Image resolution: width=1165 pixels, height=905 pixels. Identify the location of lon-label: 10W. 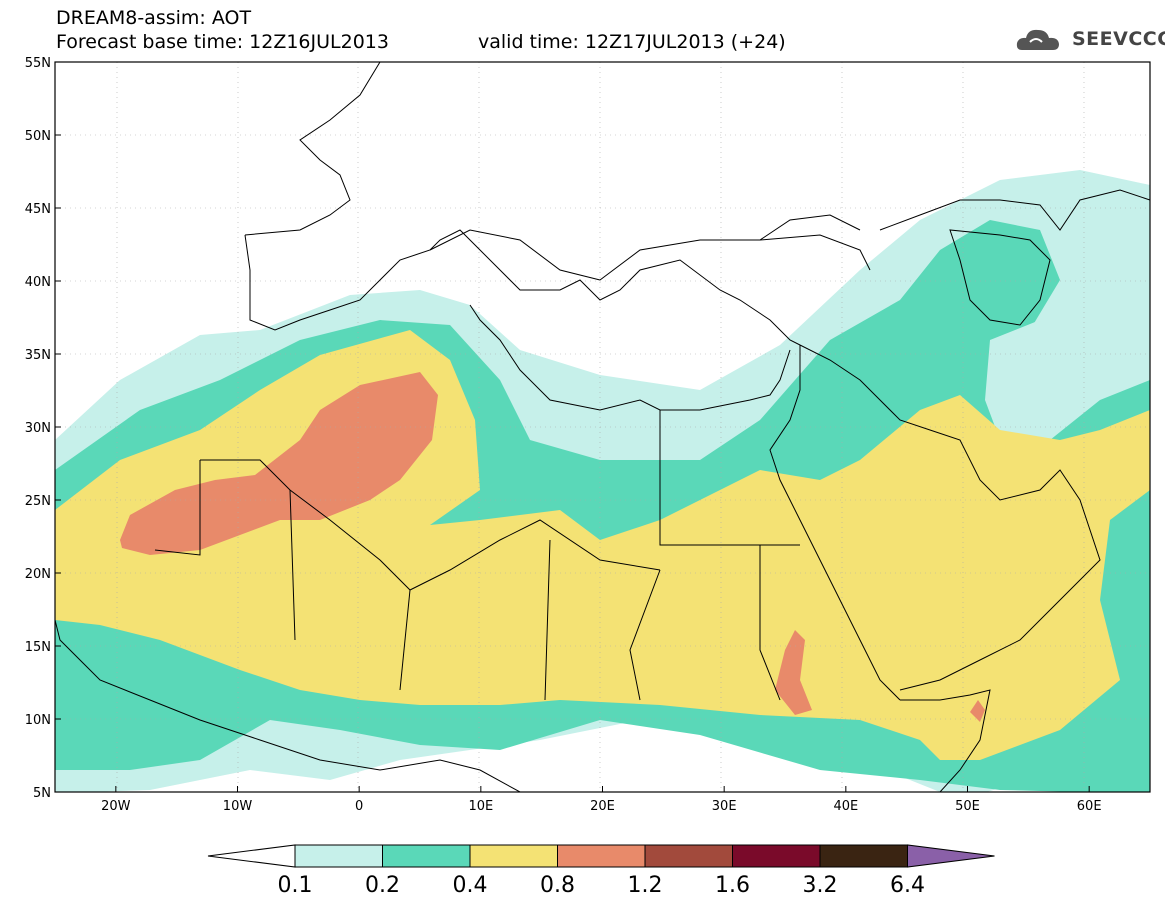
(238, 806).